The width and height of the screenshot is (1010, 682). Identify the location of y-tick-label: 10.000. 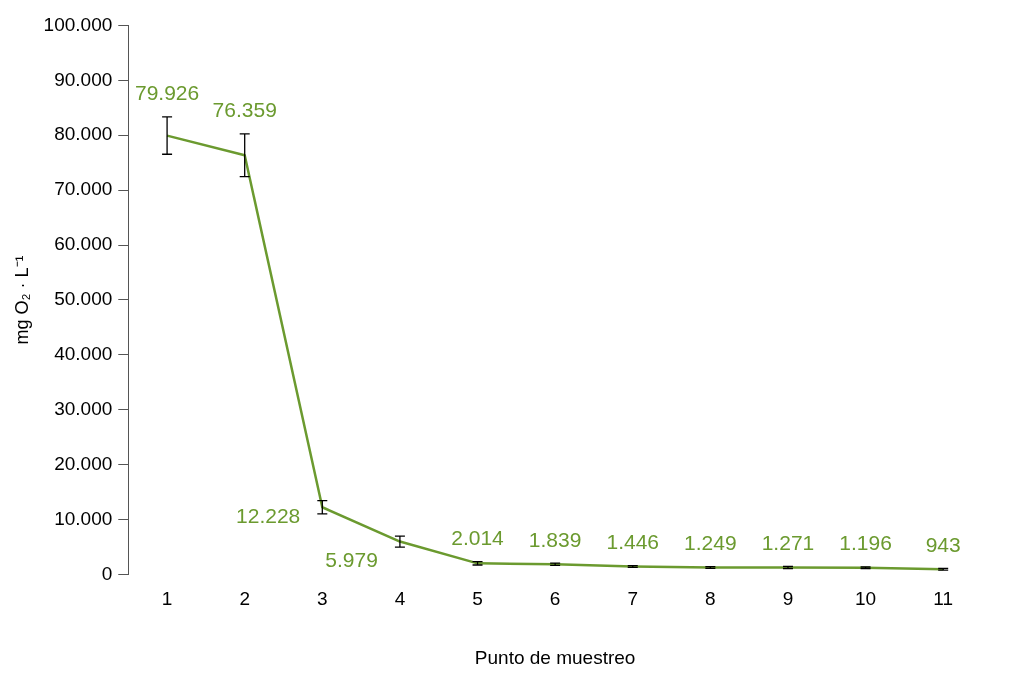
(83, 518).